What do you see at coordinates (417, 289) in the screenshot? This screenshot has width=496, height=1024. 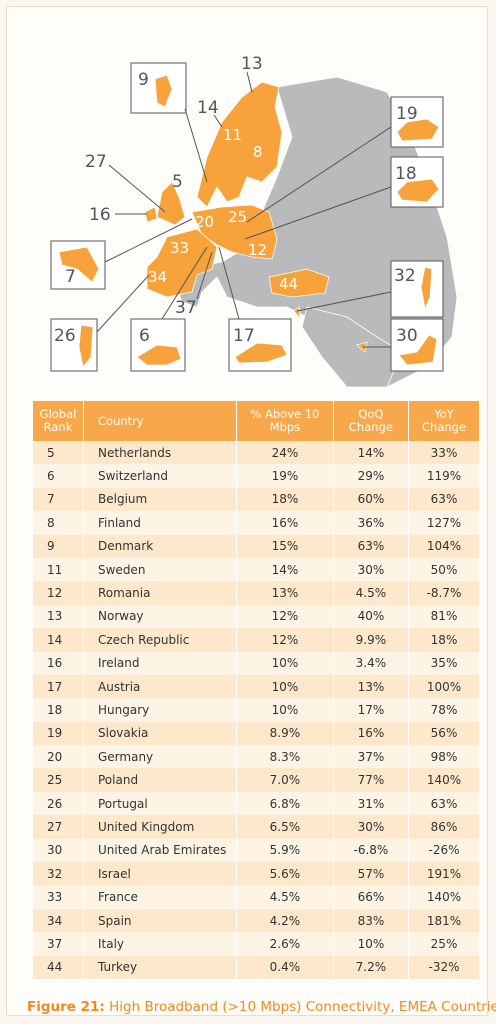 I see `inset-box` at bounding box center [417, 289].